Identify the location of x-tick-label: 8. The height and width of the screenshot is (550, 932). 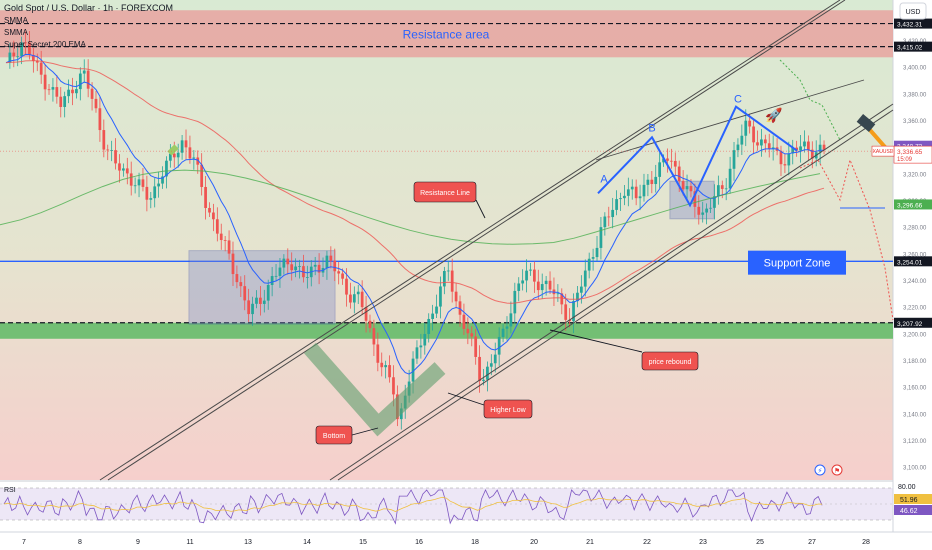
(80, 542).